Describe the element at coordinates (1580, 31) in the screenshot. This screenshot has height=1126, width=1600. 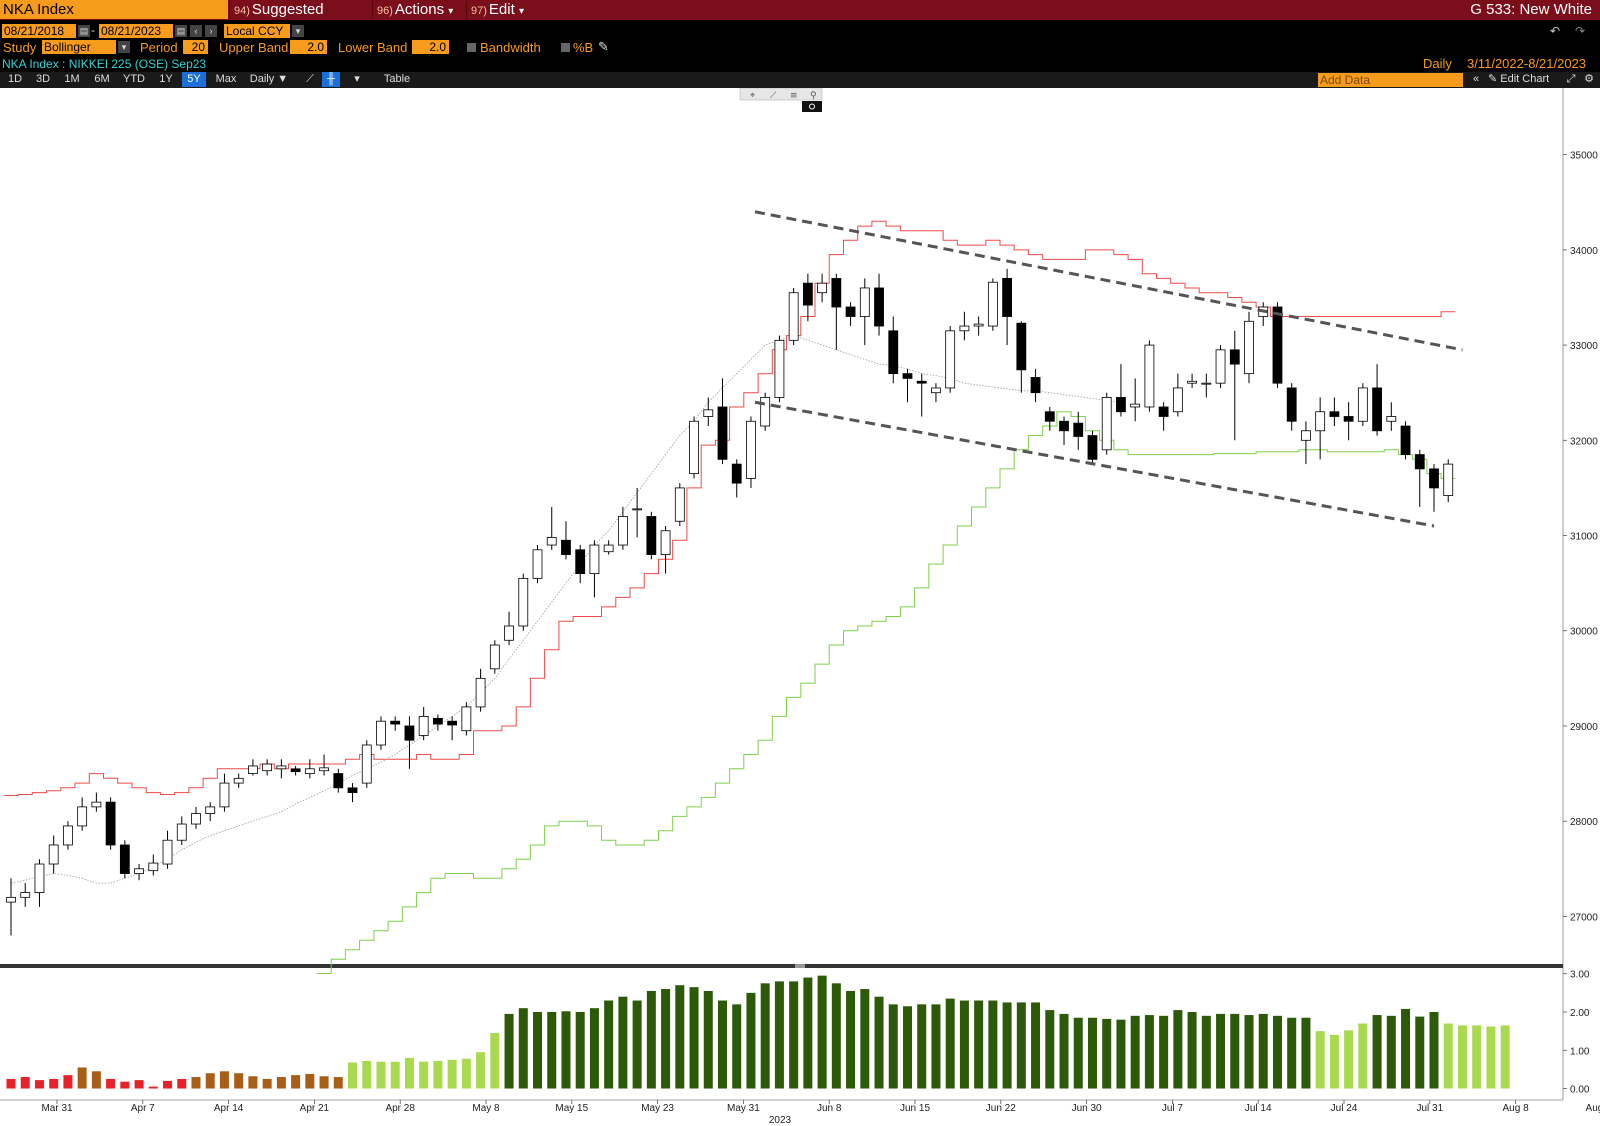
I see `redo-icon: ↷` at that location.